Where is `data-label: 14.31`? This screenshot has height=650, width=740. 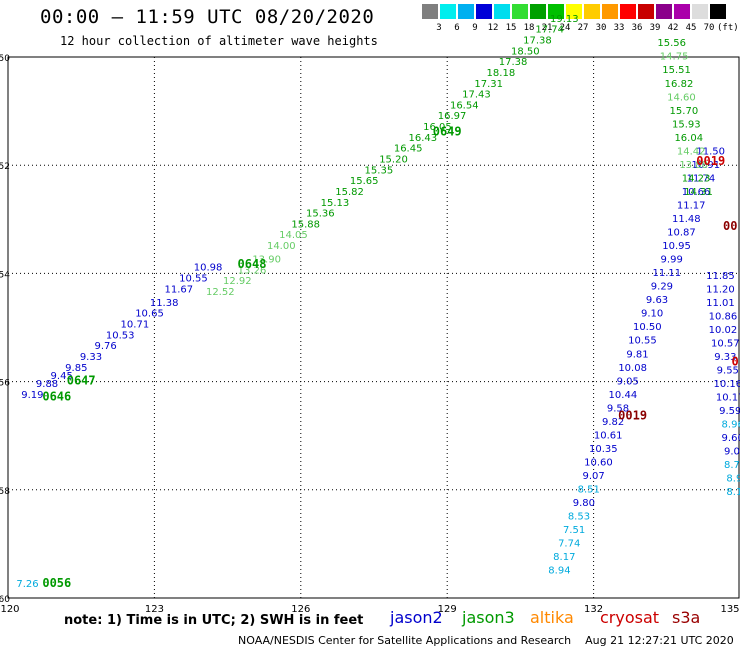
data-label: 14.31 is located at coordinates (698, 192).